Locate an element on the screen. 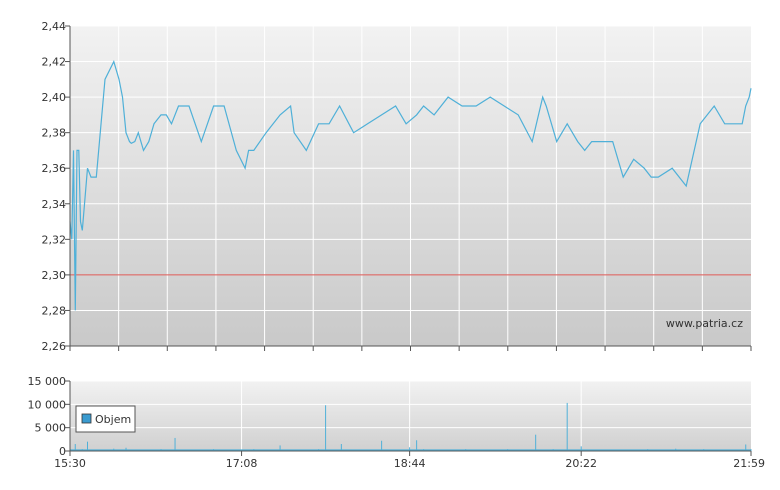 This screenshot has height=490, width=780. price-y-tick-label: 2,38 is located at coordinates (54, 133).